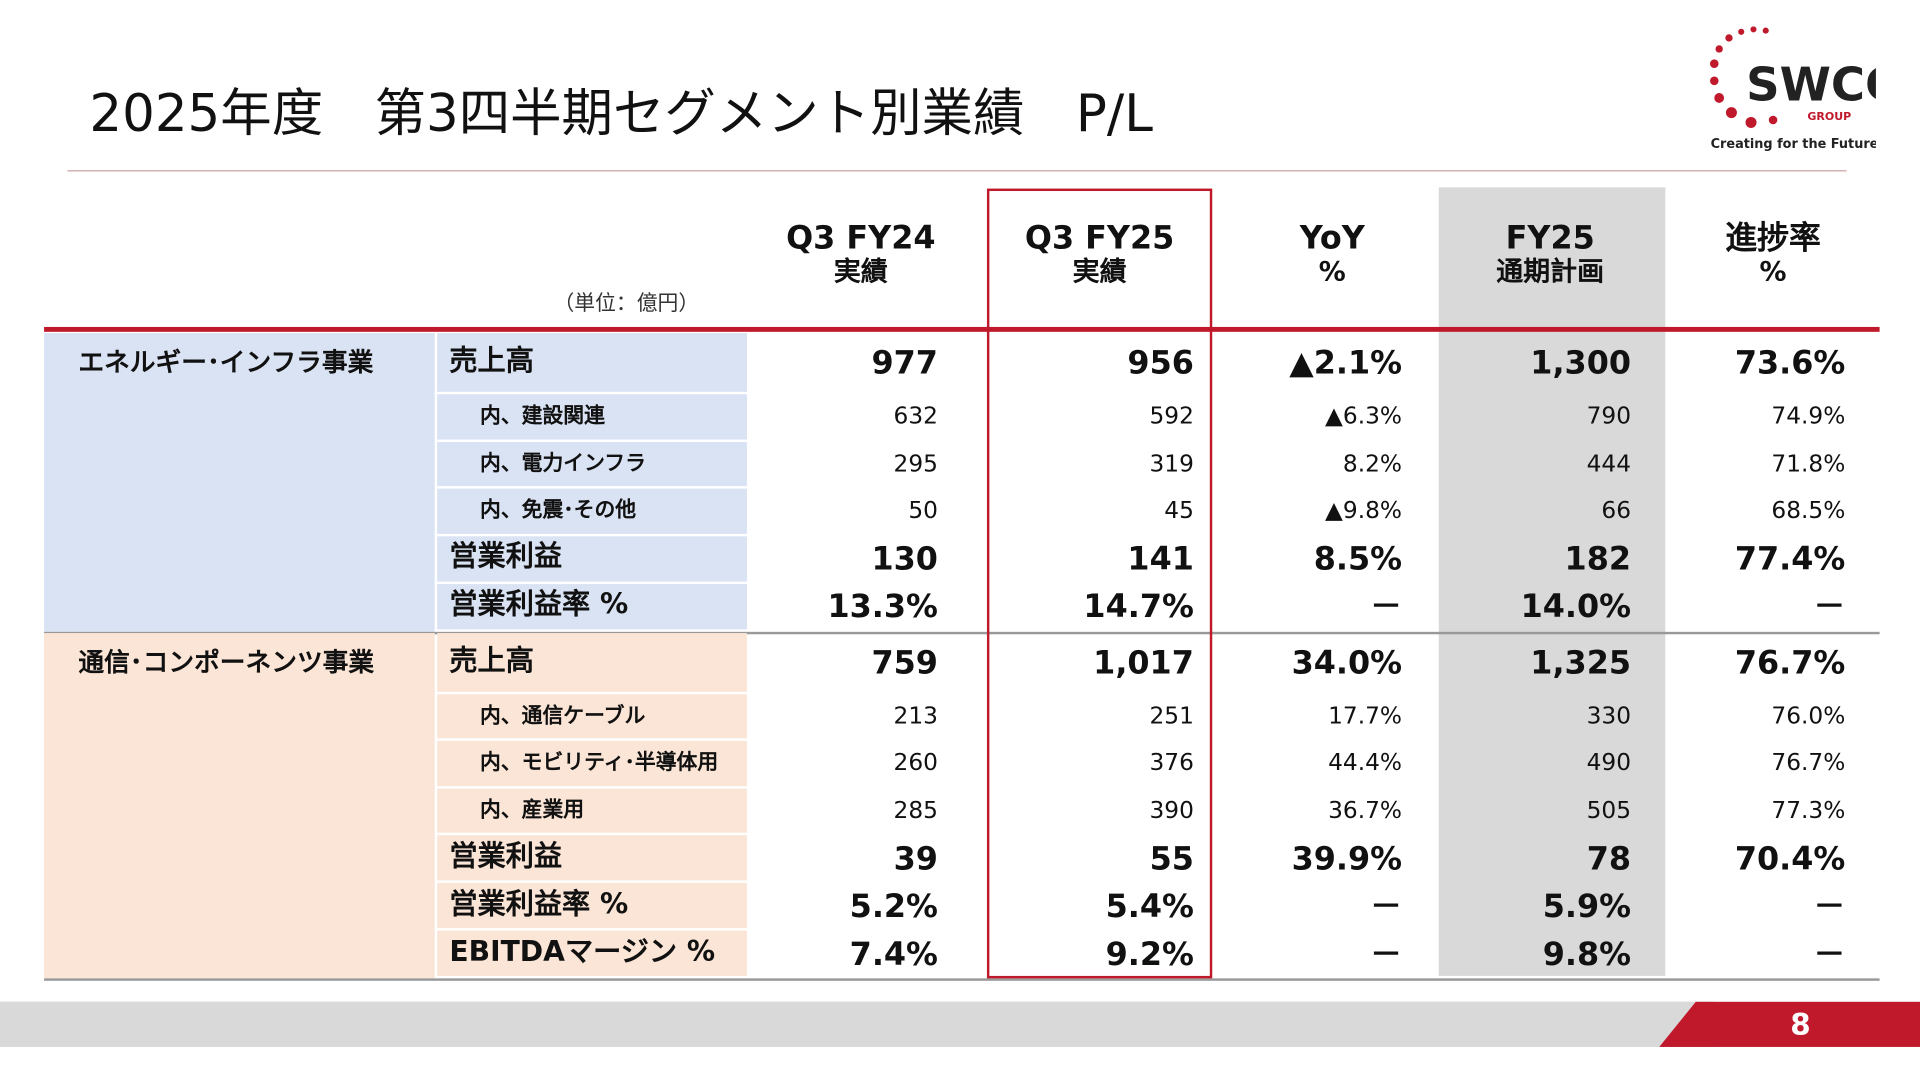  I want to click on cell: 130, so click(904, 559).